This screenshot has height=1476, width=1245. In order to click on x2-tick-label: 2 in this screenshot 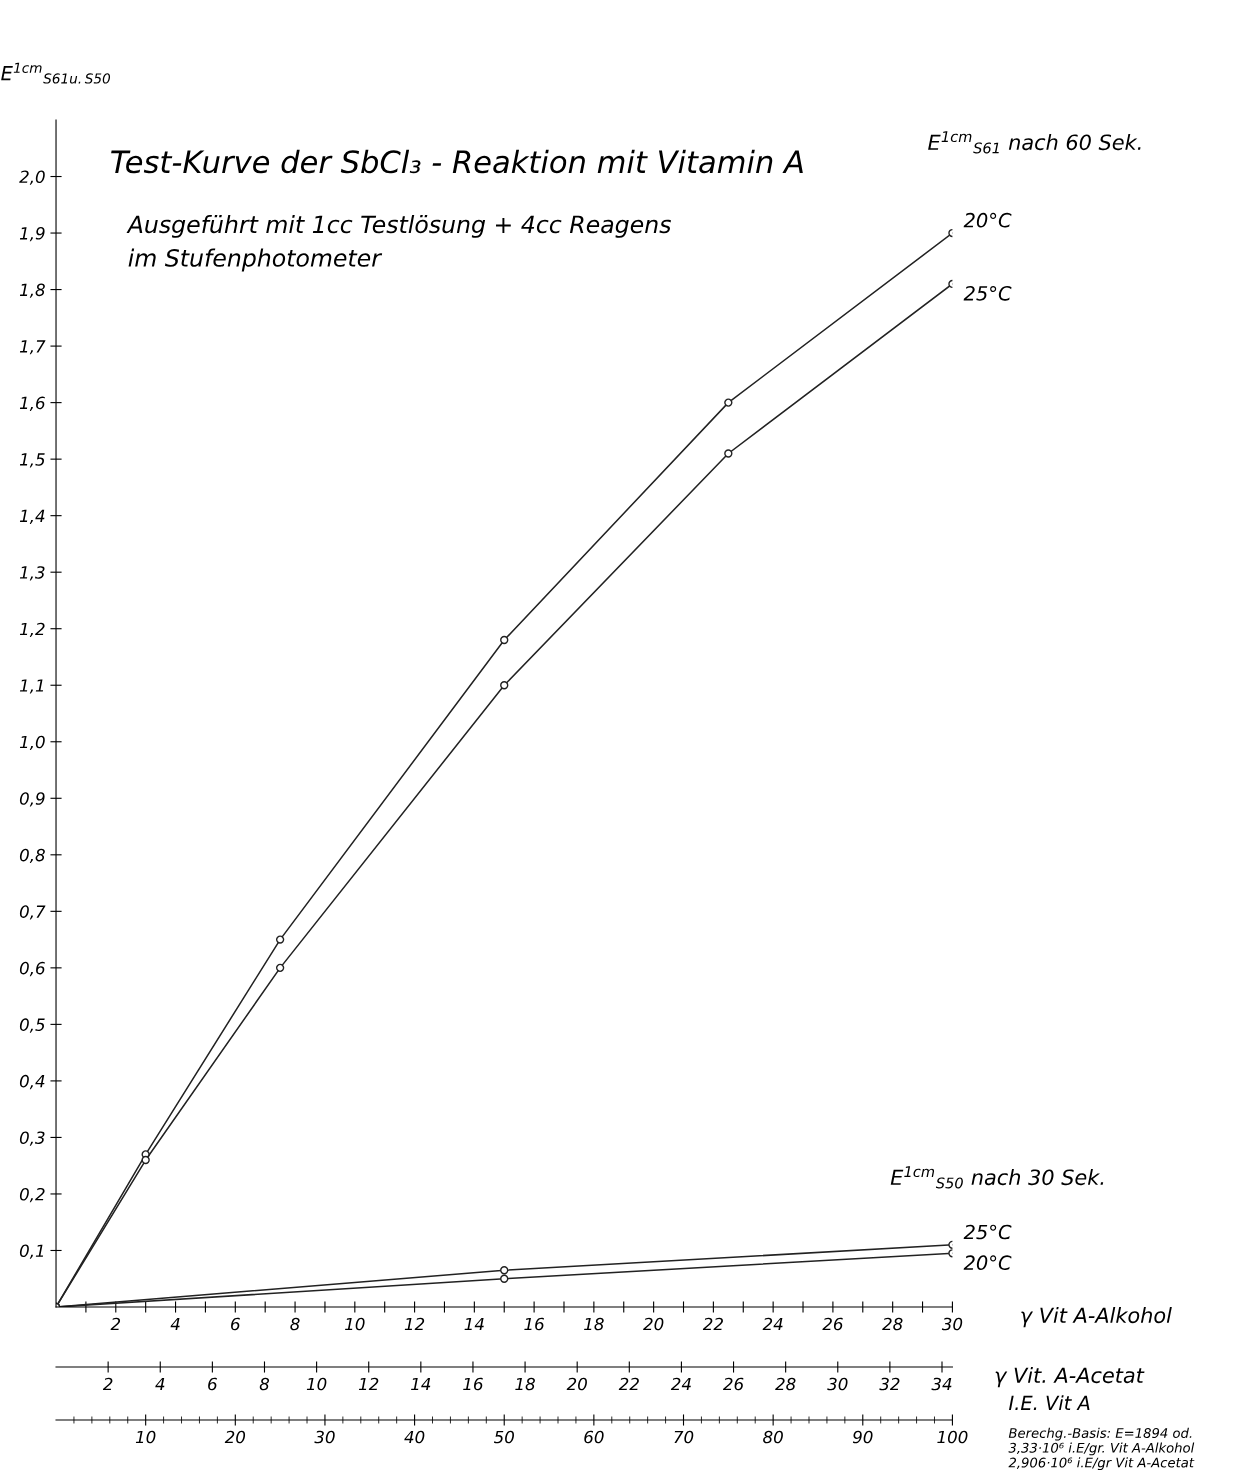, I will do `click(107, 1384)`.